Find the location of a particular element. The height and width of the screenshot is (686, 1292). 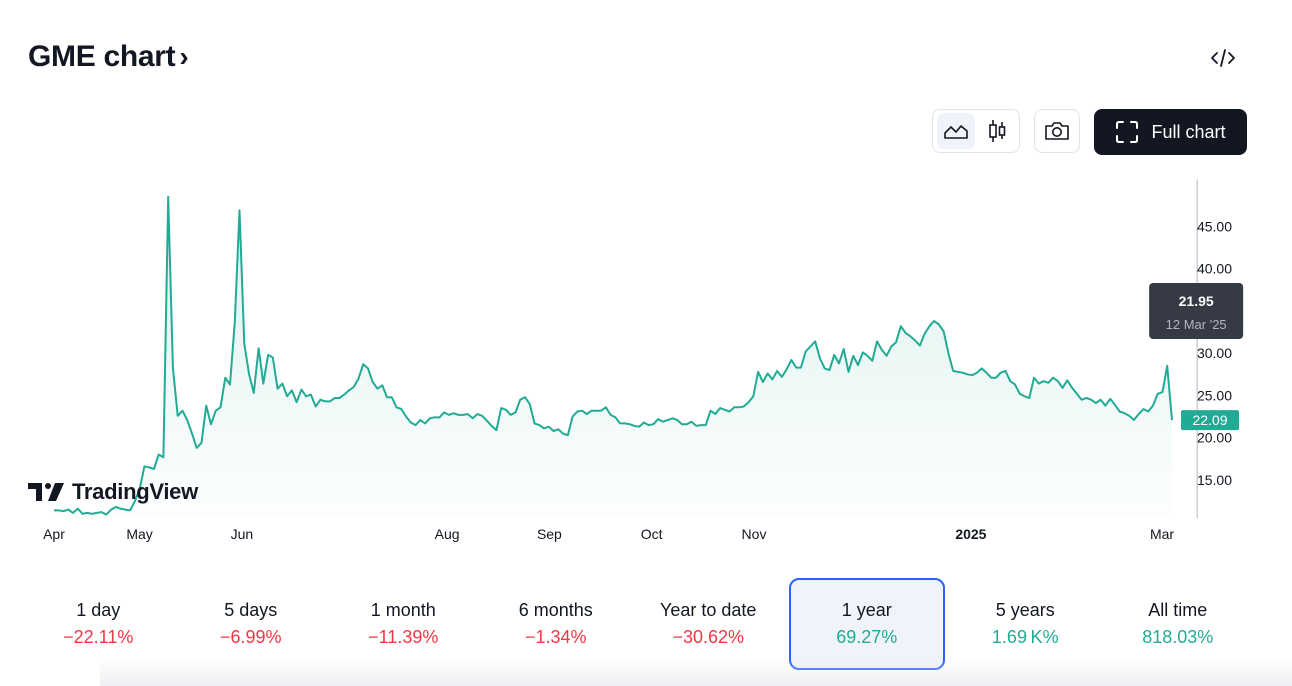

period-5-days: 5 days −6.99% is located at coordinates (251, 624).